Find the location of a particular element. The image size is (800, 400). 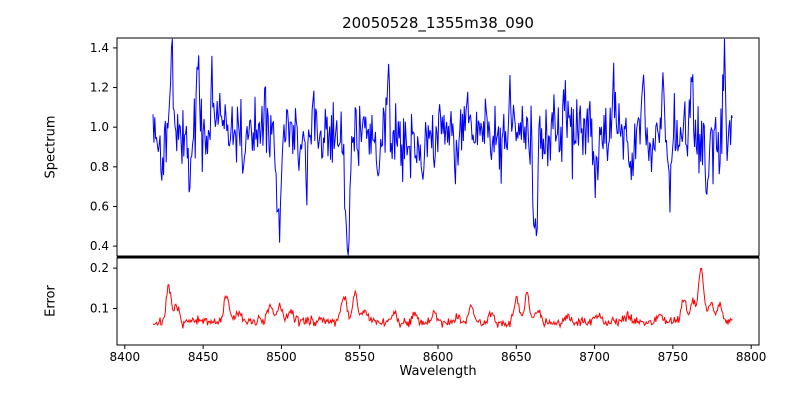

error-series-line is located at coordinates (442, 298).